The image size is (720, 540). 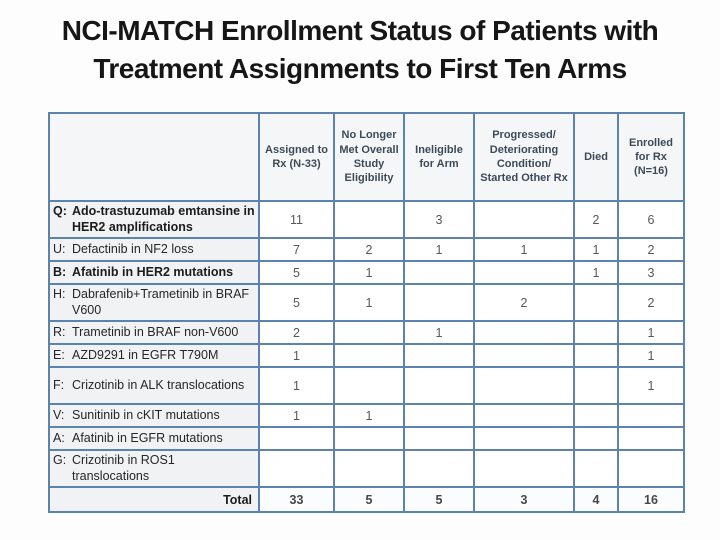 I want to click on header-died: Died, so click(x=596, y=157).